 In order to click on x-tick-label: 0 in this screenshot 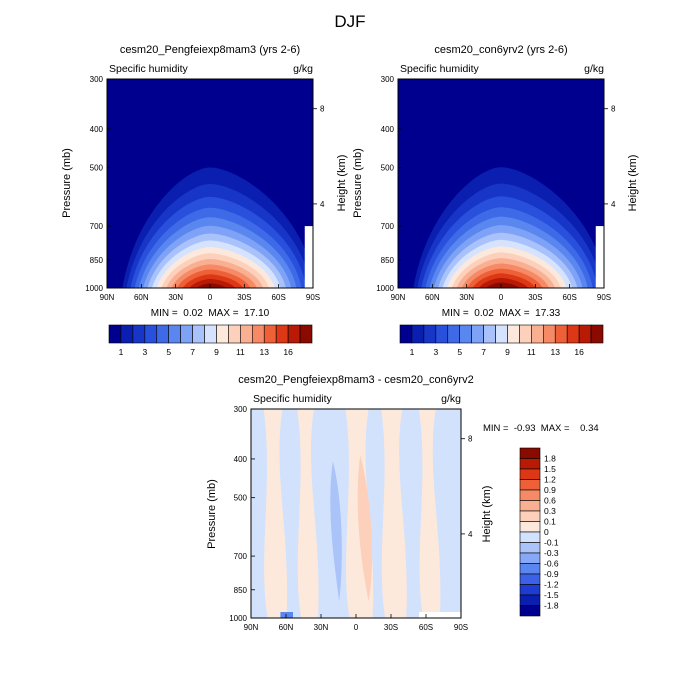, I will do `click(501, 297)`.